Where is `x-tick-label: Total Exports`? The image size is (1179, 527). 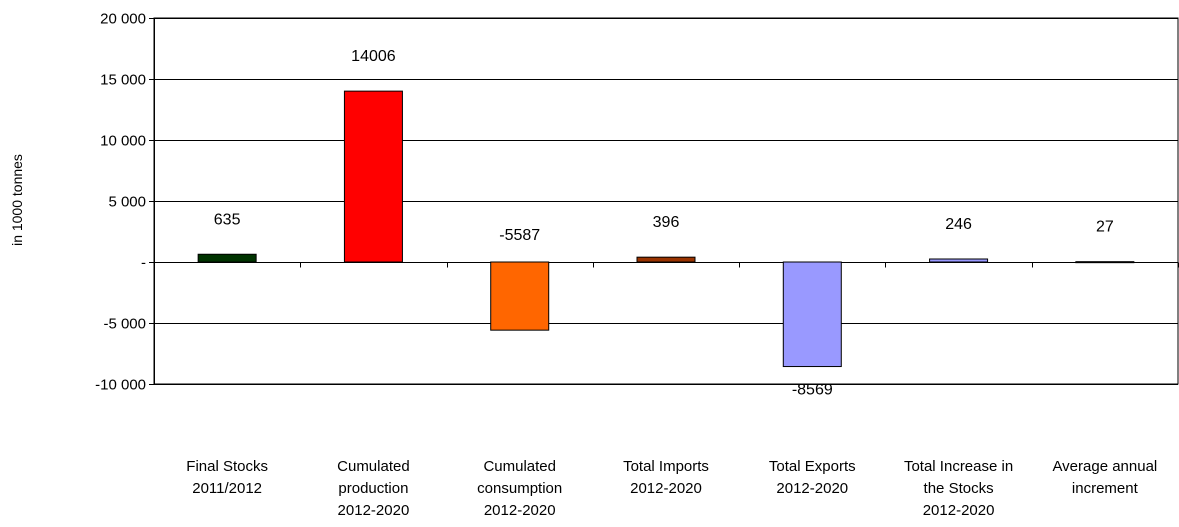 x-tick-label: Total Exports is located at coordinates (812, 466).